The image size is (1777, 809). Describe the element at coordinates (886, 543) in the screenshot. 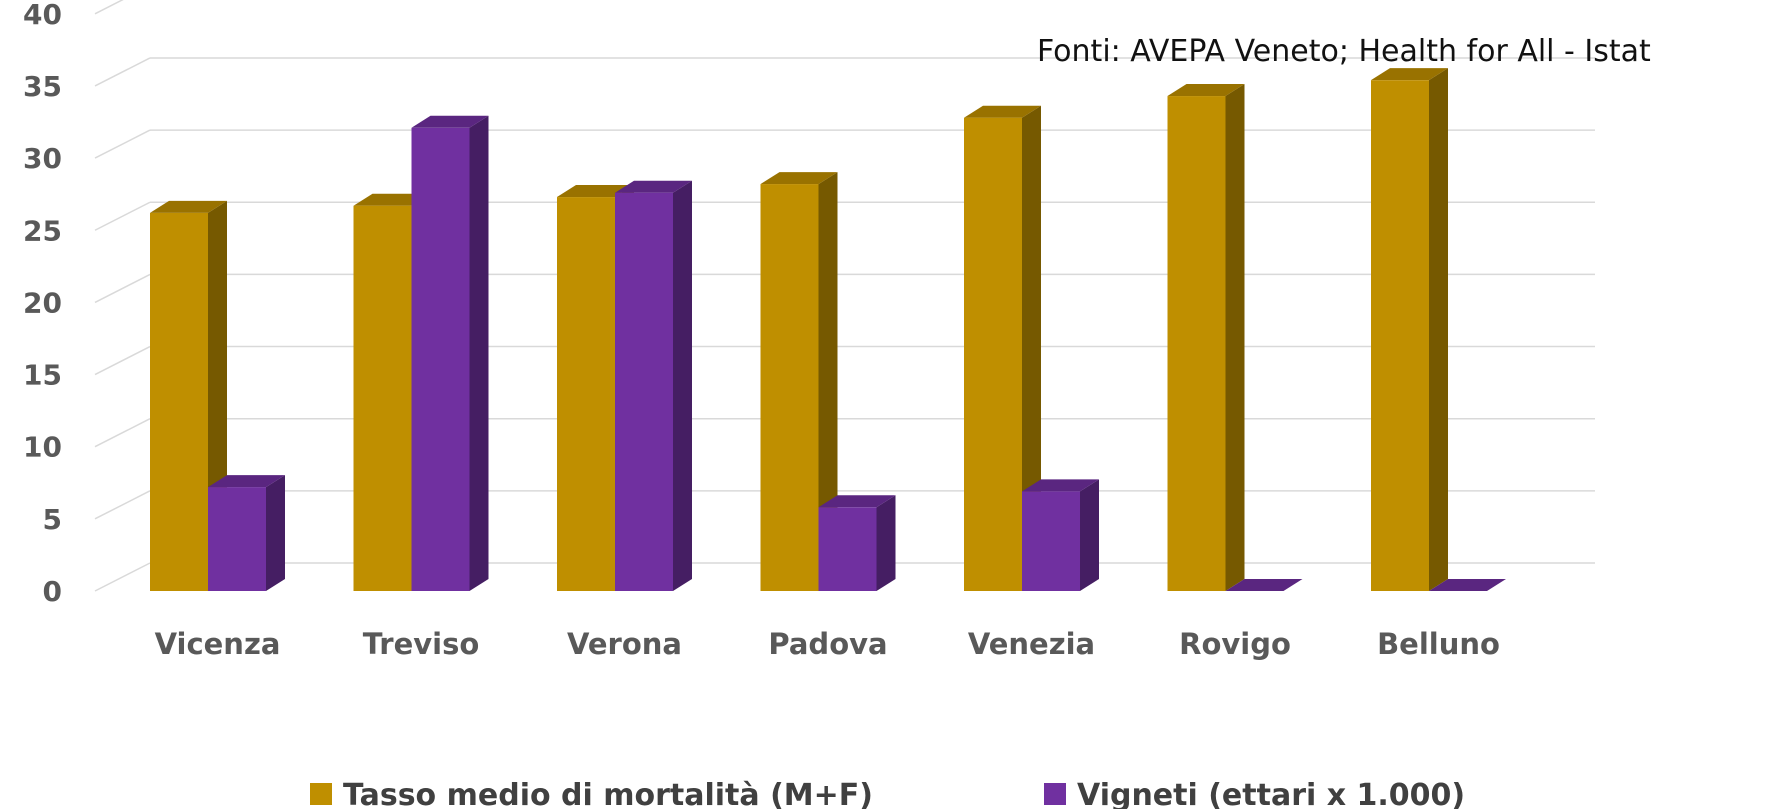

I see `bar-vineyards-padova-side` at that location.